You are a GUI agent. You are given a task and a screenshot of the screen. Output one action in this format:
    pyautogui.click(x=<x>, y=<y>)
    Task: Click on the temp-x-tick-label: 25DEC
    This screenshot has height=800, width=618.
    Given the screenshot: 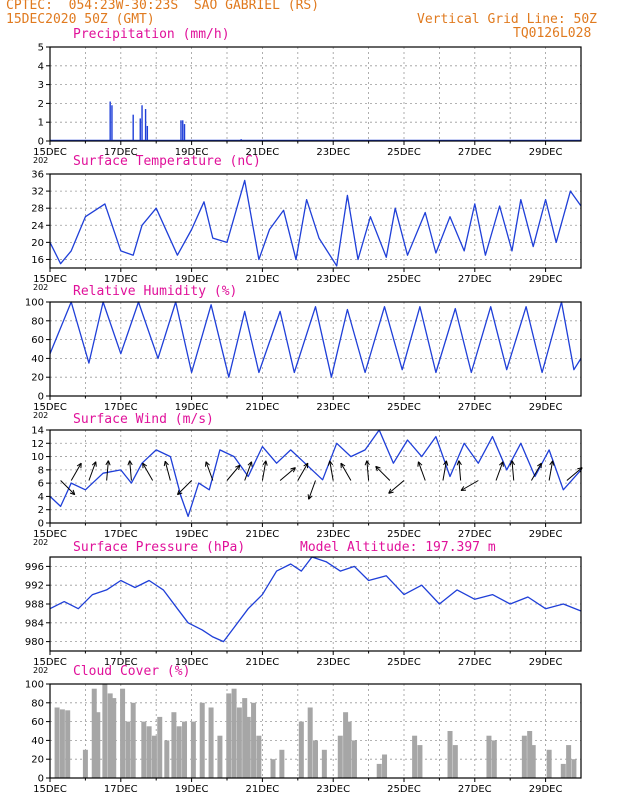 What is the action you would take?
    pyautogui.click(x=404, y=279)
    